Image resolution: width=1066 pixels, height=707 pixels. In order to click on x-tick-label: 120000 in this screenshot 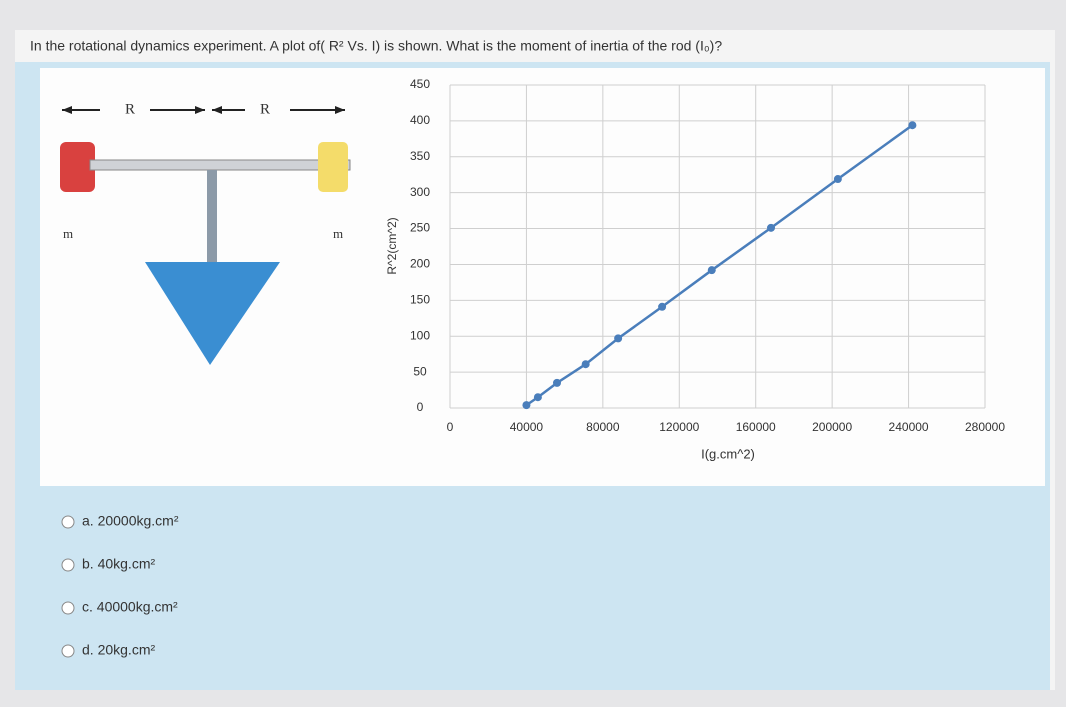, I will do `click(679, 427)`.